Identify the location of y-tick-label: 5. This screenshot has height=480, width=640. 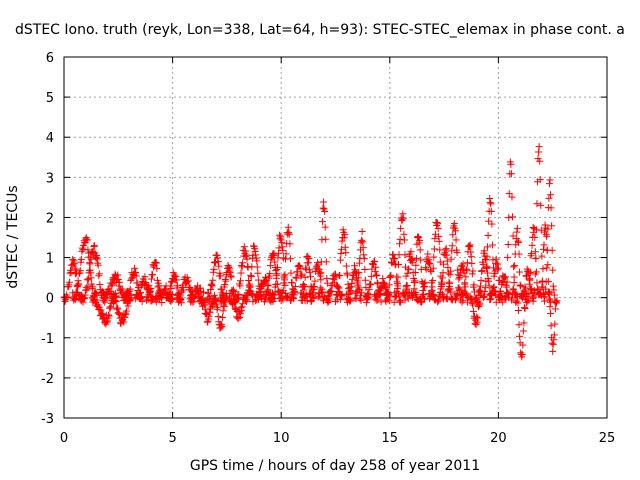
(50, 98).